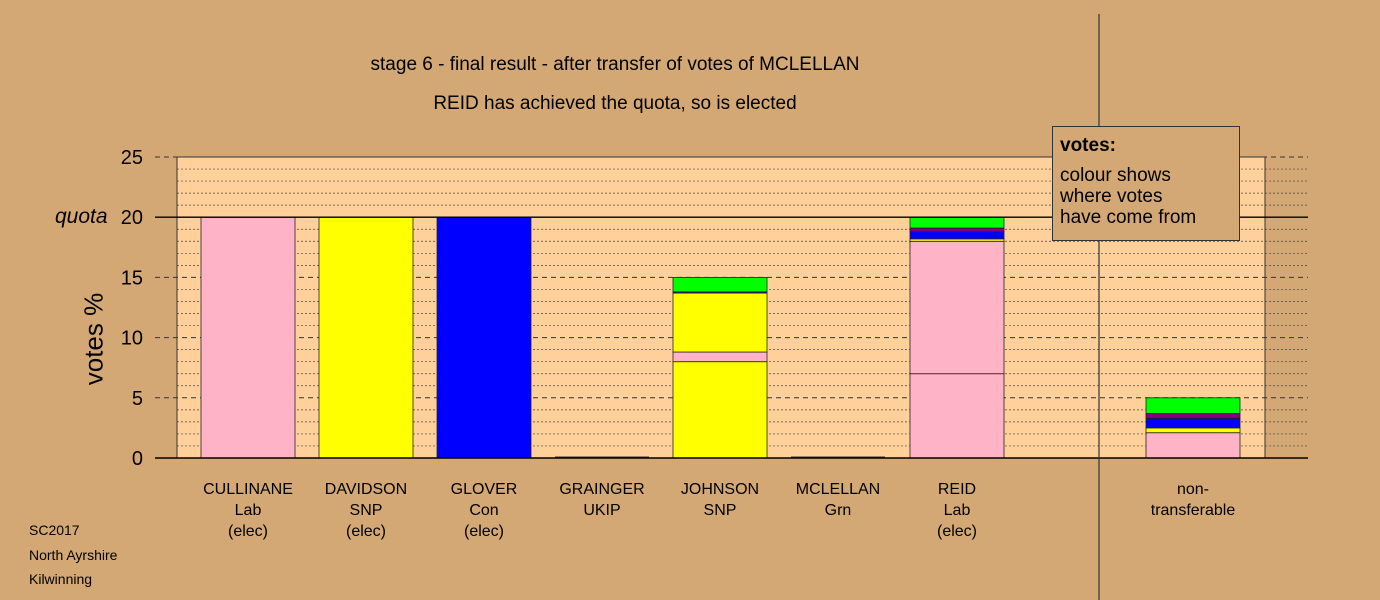 The height and width of the screenshot is (600, 1380). I want to click on category-label-line: REID, so click(957, 489).